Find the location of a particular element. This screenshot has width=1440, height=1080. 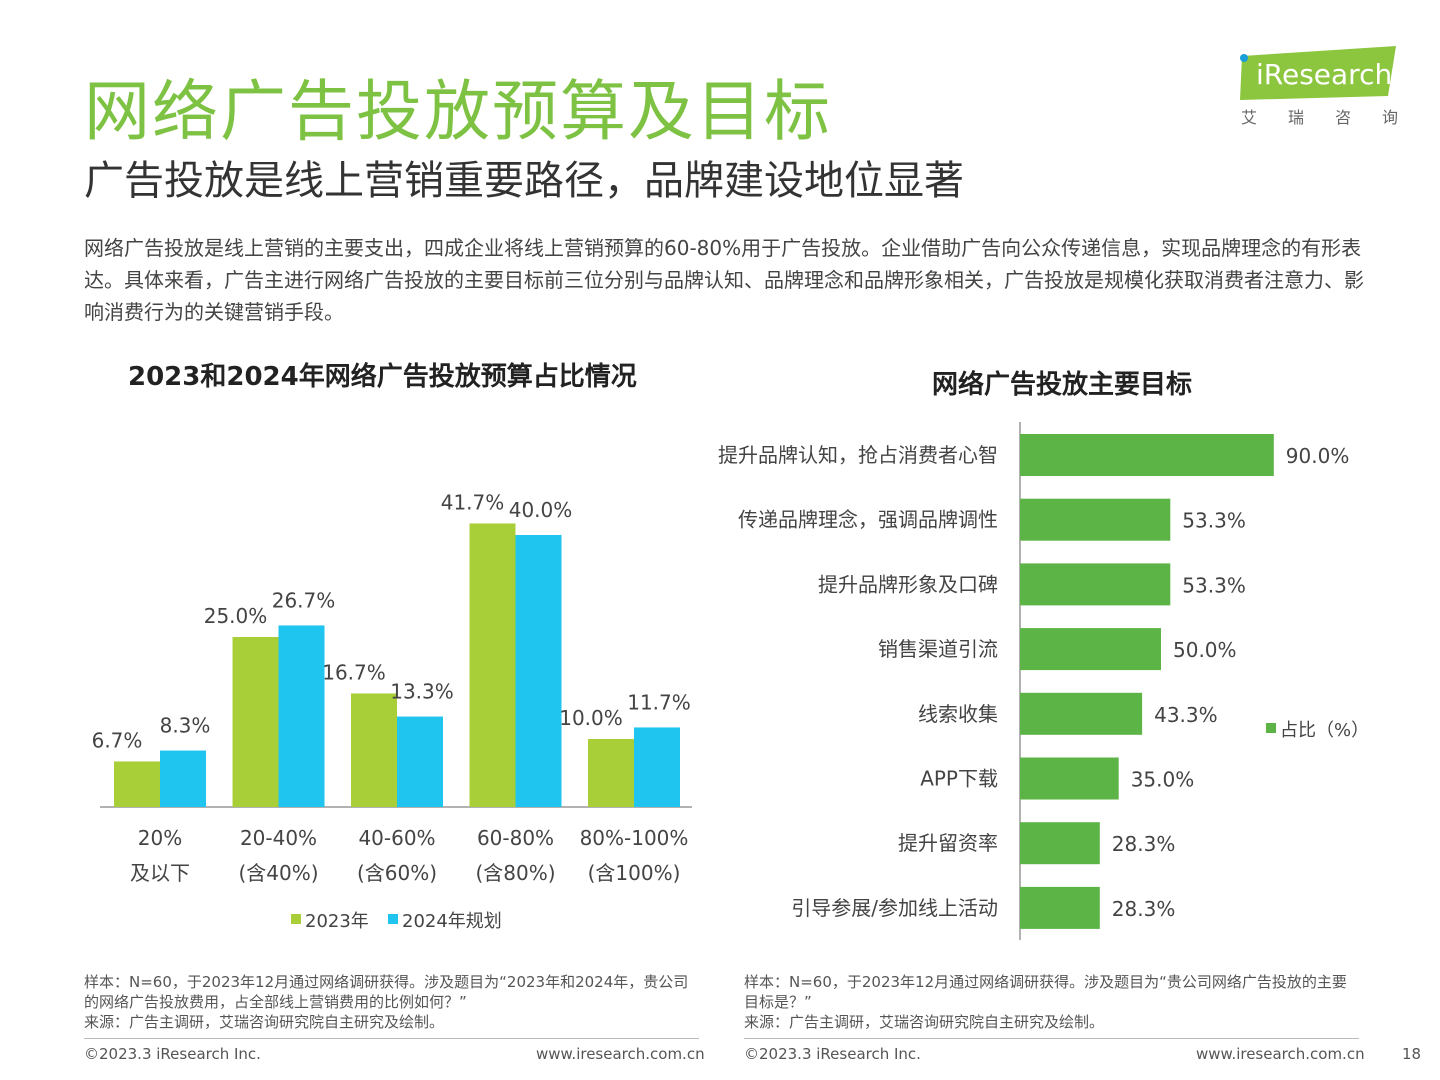

y-tick-label: 提升品牌形象及口碑 is located at coordinates (908, 584).